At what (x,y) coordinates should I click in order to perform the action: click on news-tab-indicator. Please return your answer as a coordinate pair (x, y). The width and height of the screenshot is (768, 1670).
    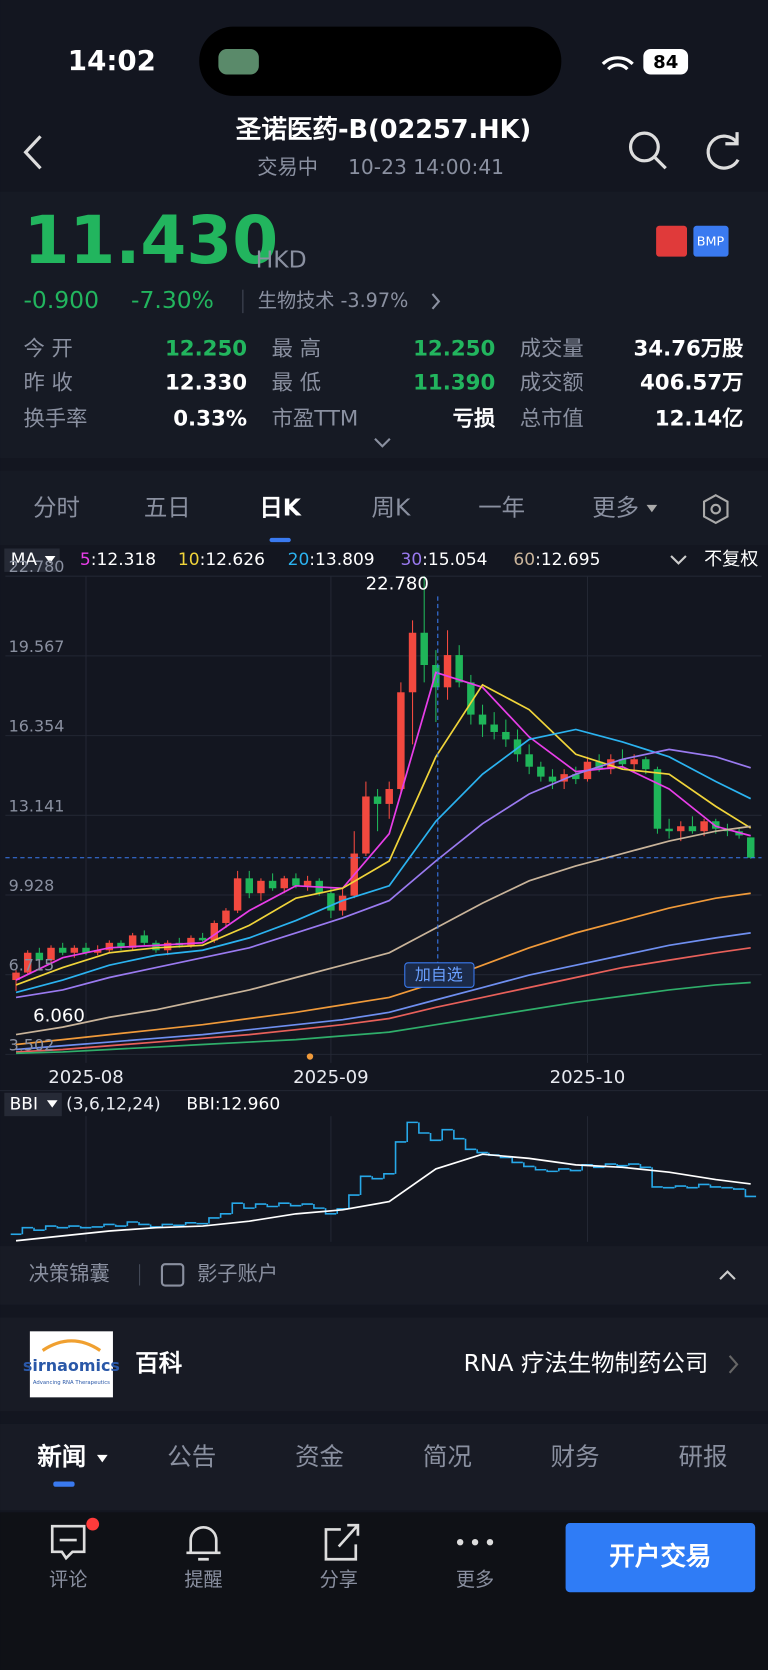
    Looking at the image, I should click on (64, 1484).